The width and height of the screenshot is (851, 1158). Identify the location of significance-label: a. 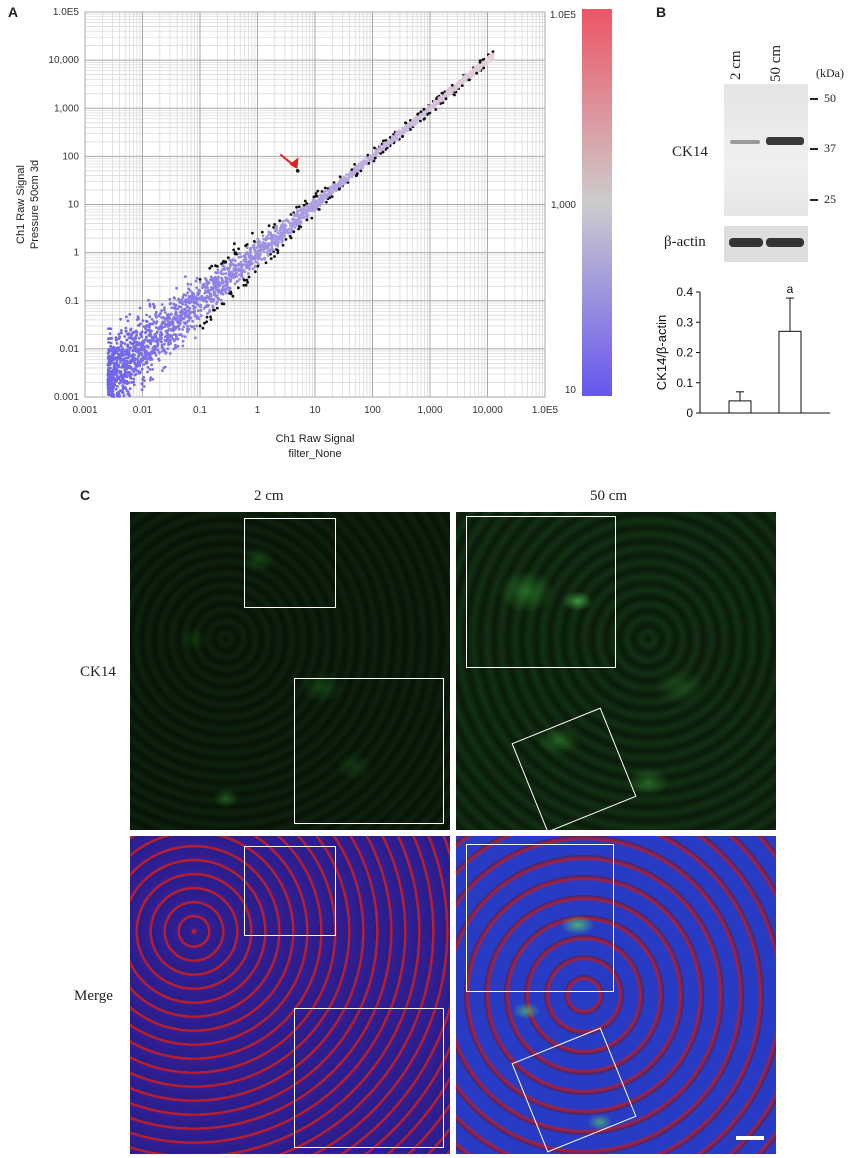
(790, 289).